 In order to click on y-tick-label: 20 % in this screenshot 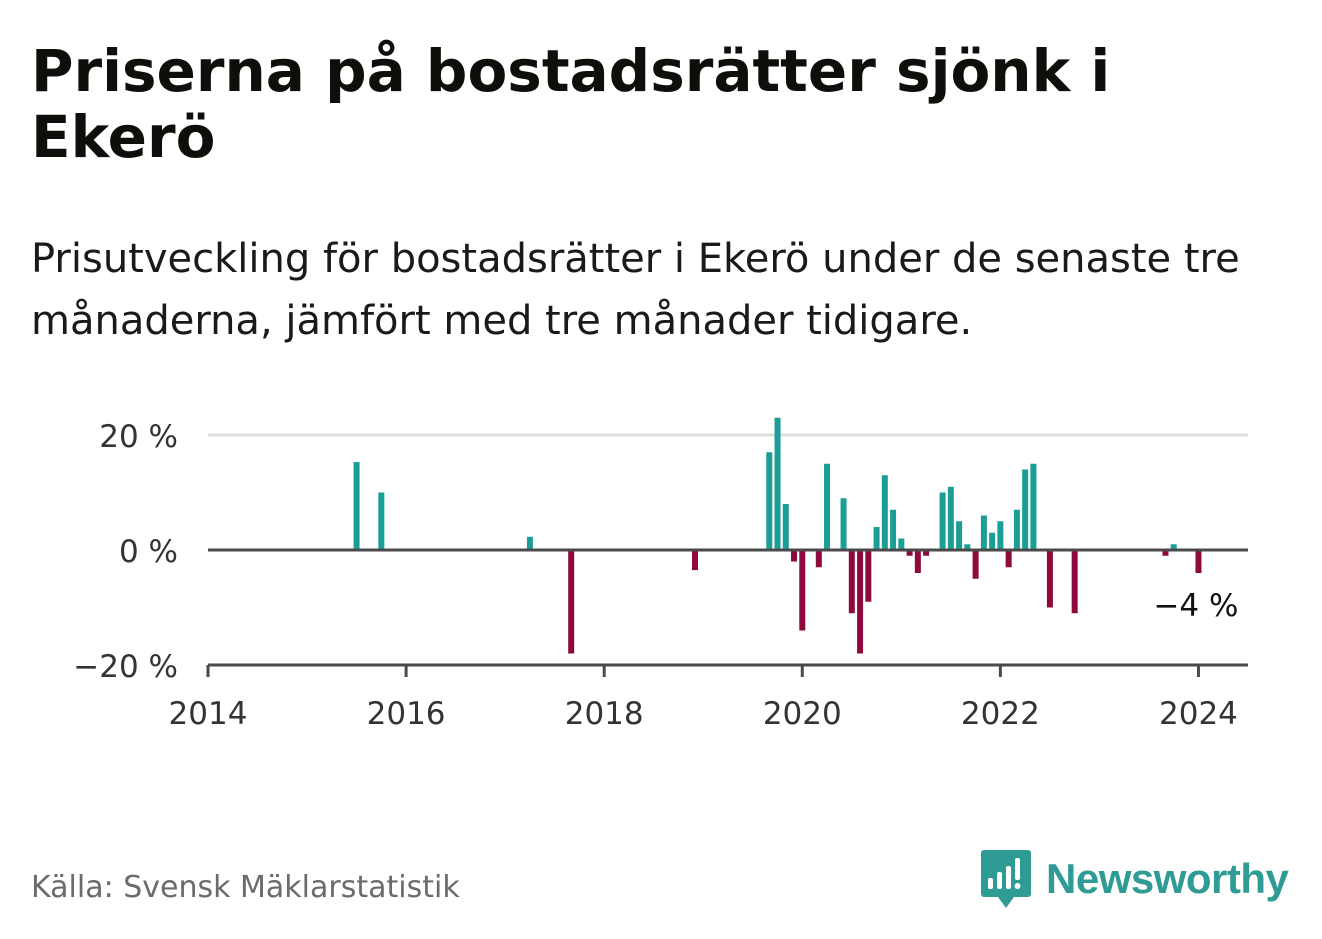, I will do `click(138, 437)`.